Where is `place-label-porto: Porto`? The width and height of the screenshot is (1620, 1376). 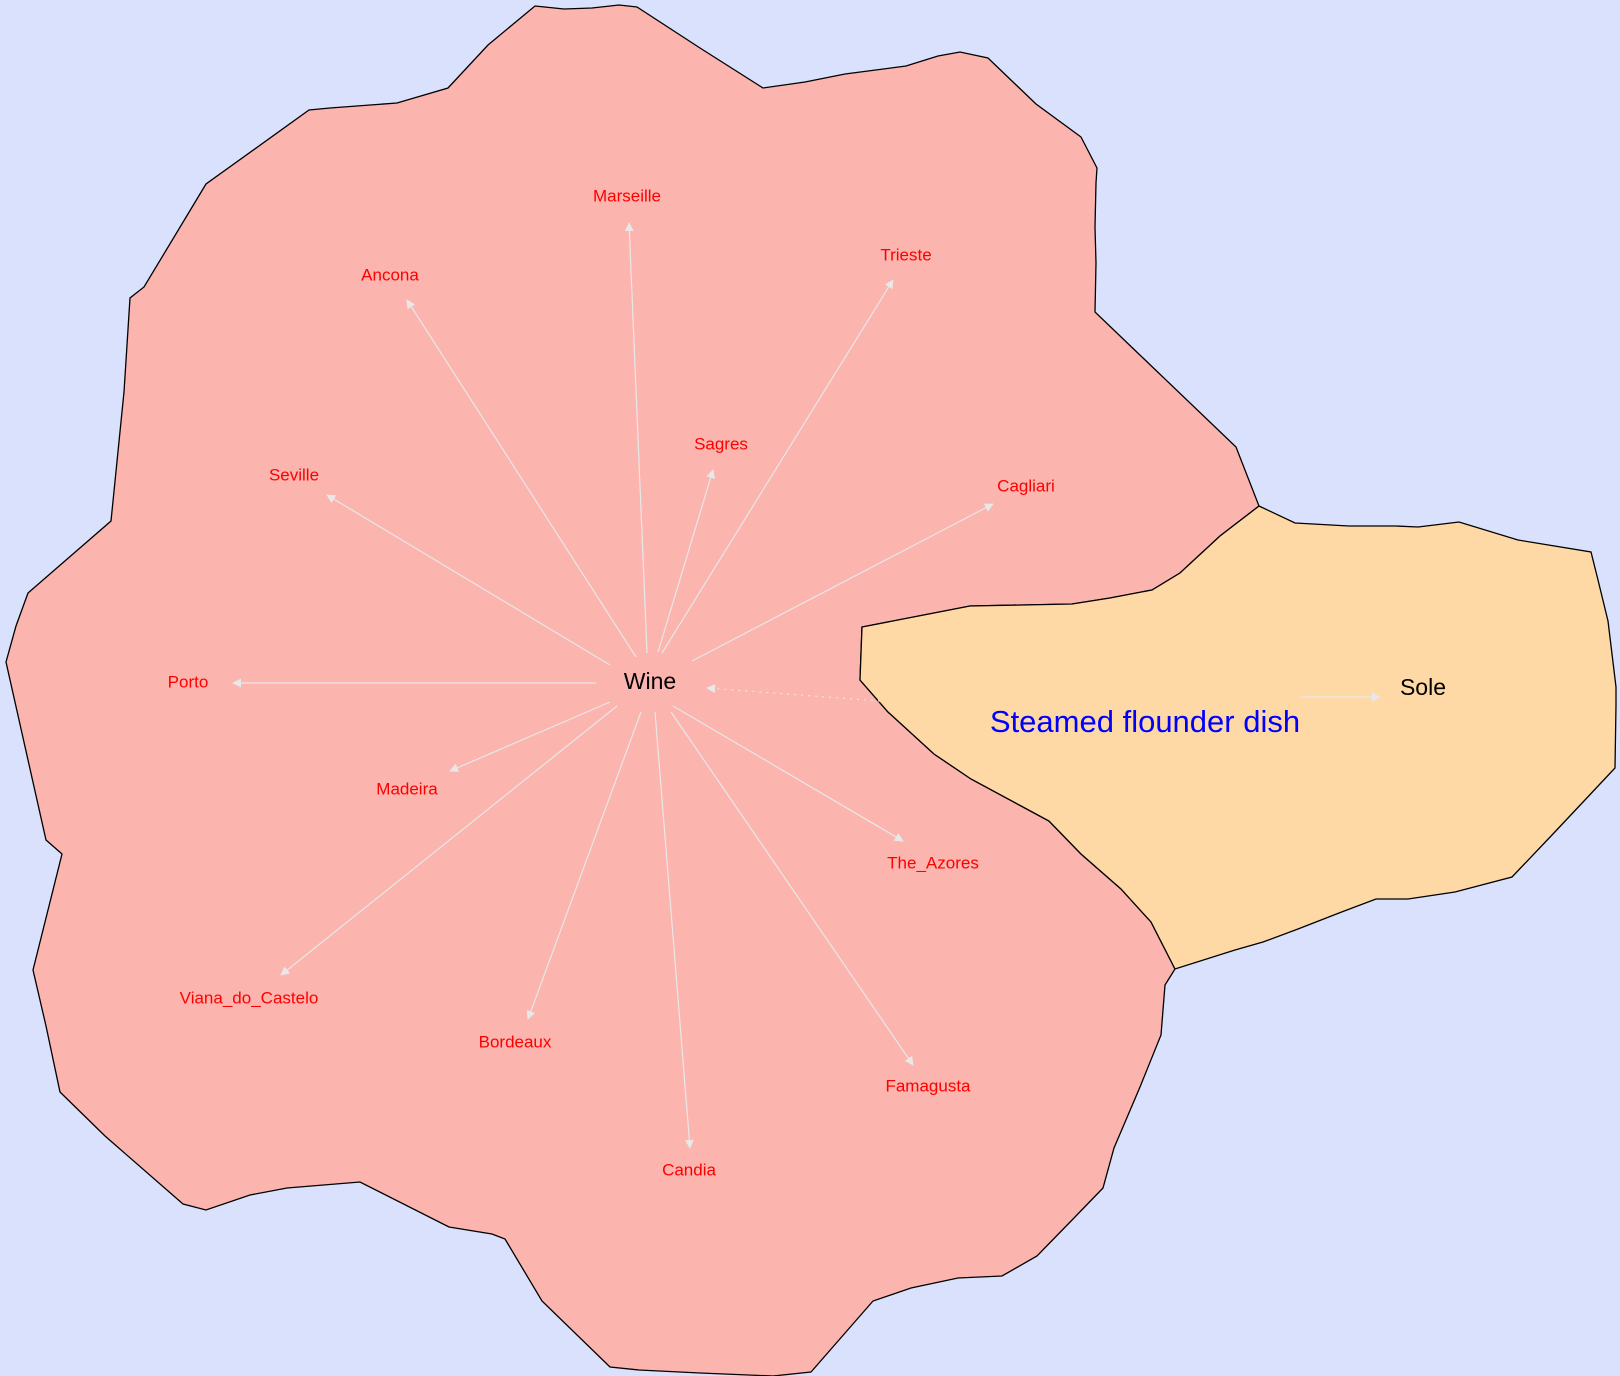 place-label-porto: Porto is located at coordinates (188, 681).